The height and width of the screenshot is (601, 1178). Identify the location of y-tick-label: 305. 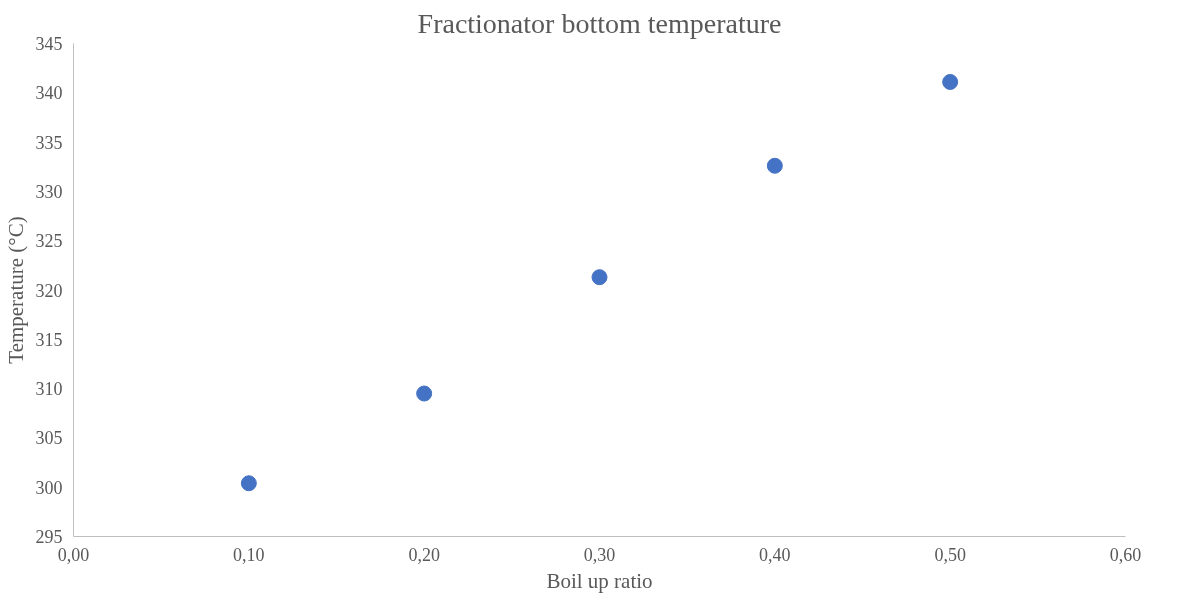
(49, 438).